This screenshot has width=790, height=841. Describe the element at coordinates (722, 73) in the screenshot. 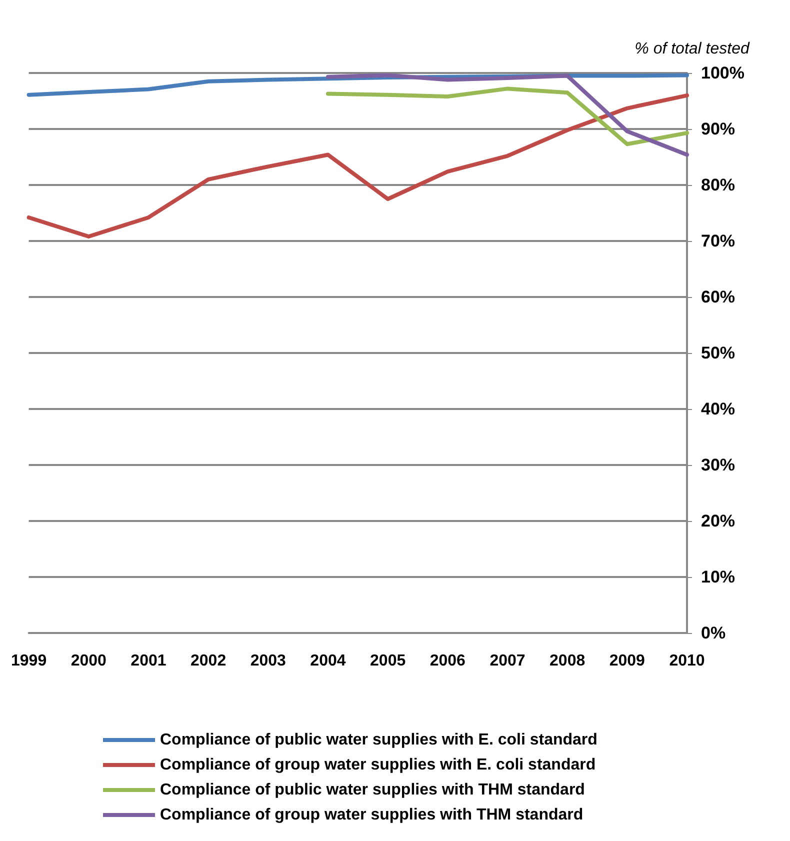

I see `y-tick-label: 100%` at that location.